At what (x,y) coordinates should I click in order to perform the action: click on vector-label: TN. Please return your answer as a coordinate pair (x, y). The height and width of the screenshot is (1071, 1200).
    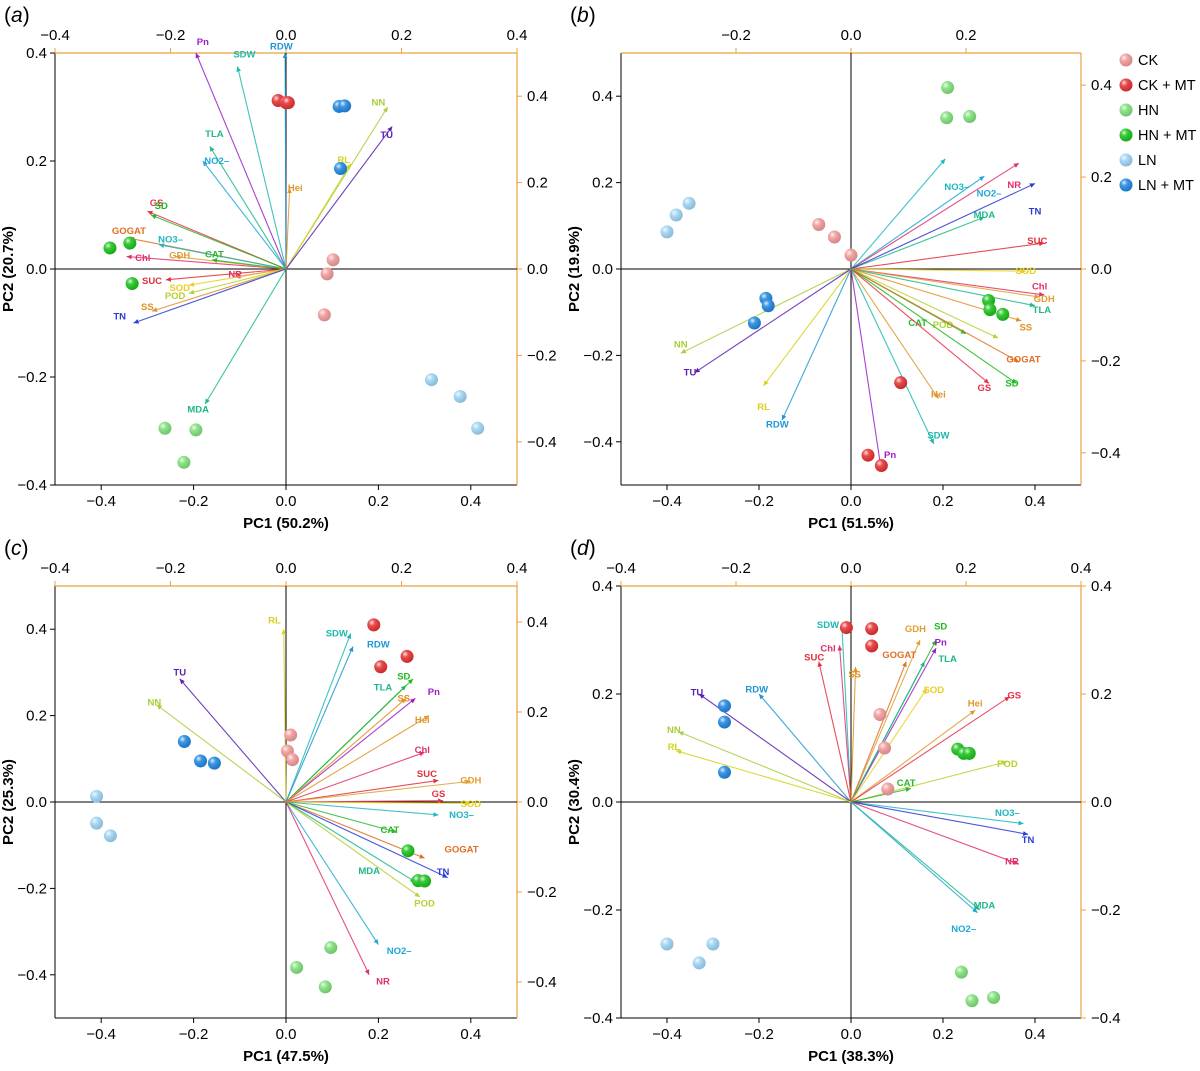
    Looking at the image, I should click on (1028, 840).